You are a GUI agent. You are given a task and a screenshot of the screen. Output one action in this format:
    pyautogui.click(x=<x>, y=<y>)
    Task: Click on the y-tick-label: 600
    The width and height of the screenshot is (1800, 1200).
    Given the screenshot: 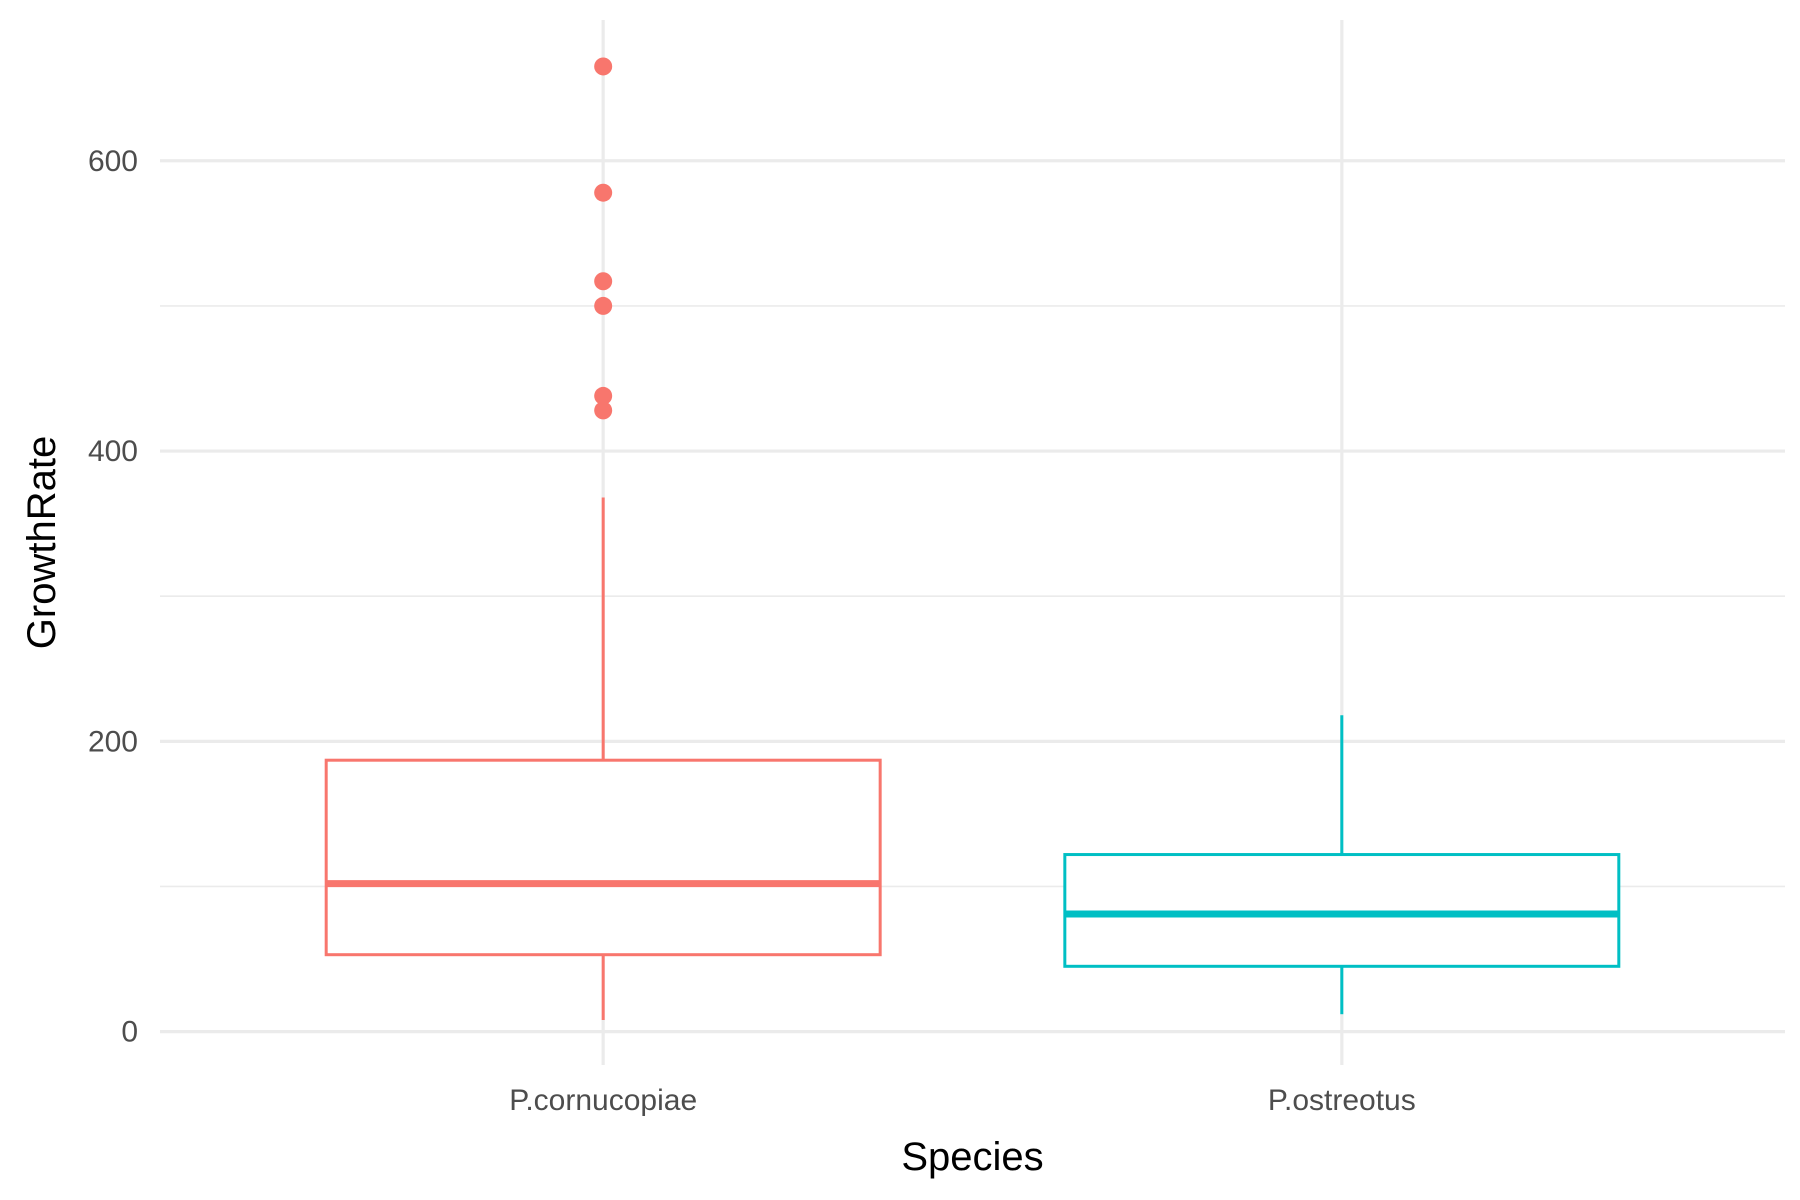 What is the action you would take?
    pyautogui.click(x=113, y=161)
    